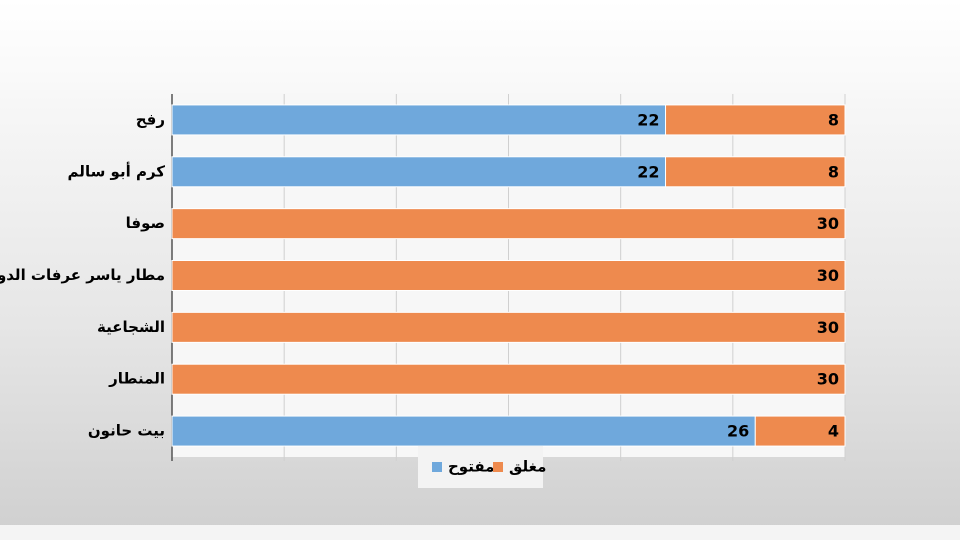  I want to click on y-tick-label: رفح, so click(150, 119).